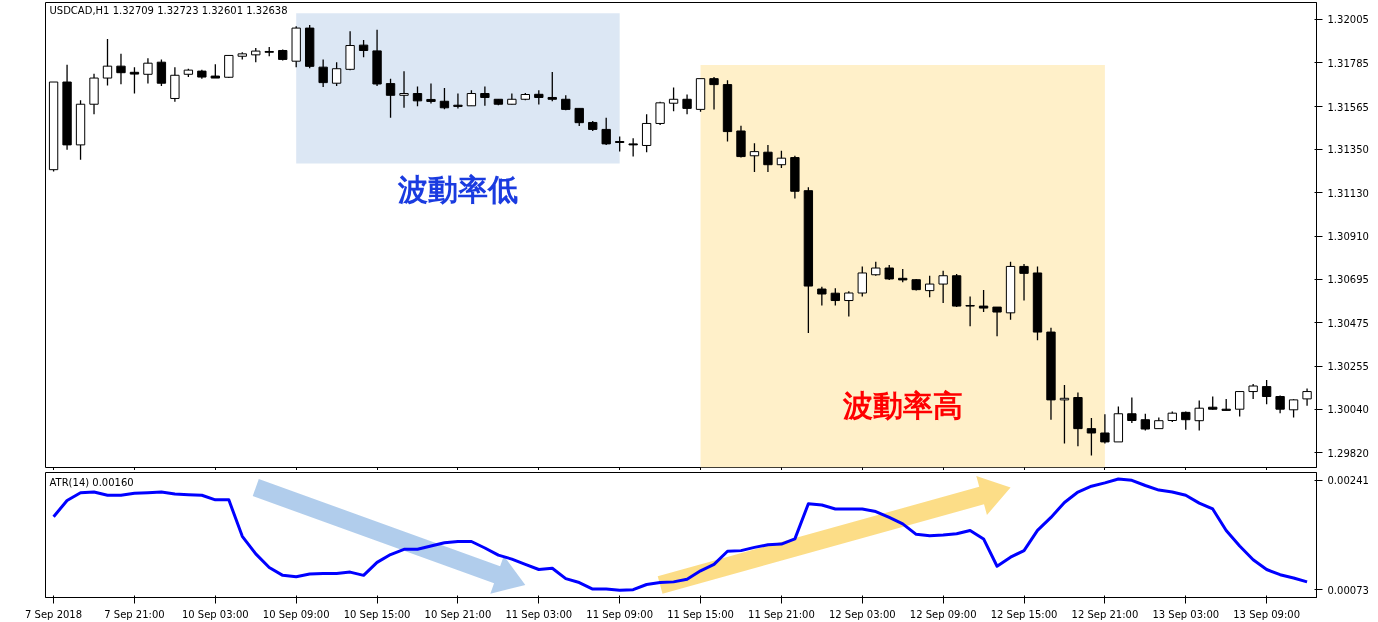  I want to click on y-tick-label: 1.30475, so click(1348, 323).